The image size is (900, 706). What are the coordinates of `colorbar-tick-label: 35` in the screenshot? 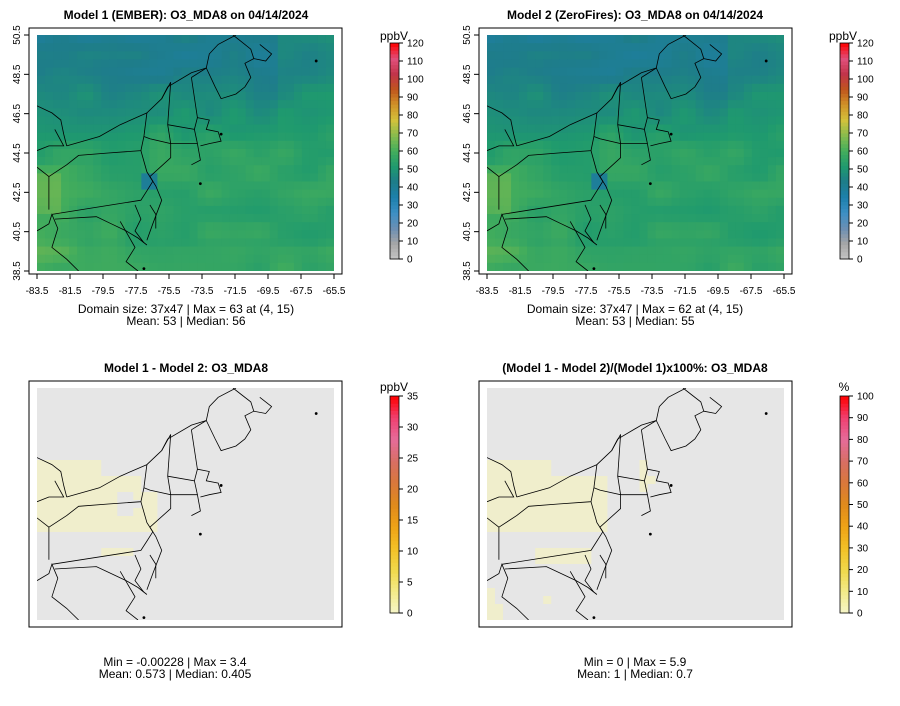 It's located at (413, 397).